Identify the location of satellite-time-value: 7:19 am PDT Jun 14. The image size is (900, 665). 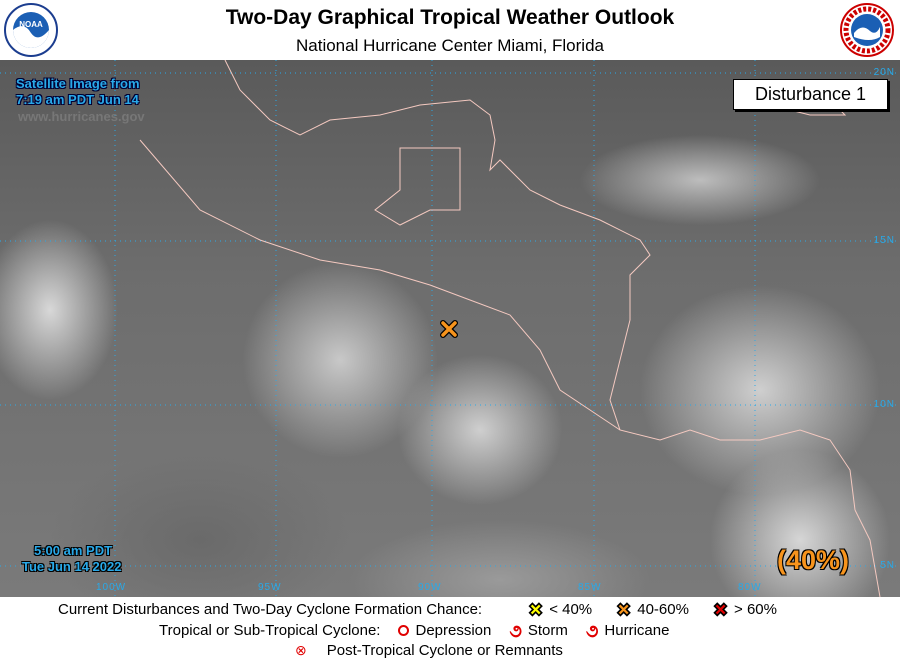
(77, 99).